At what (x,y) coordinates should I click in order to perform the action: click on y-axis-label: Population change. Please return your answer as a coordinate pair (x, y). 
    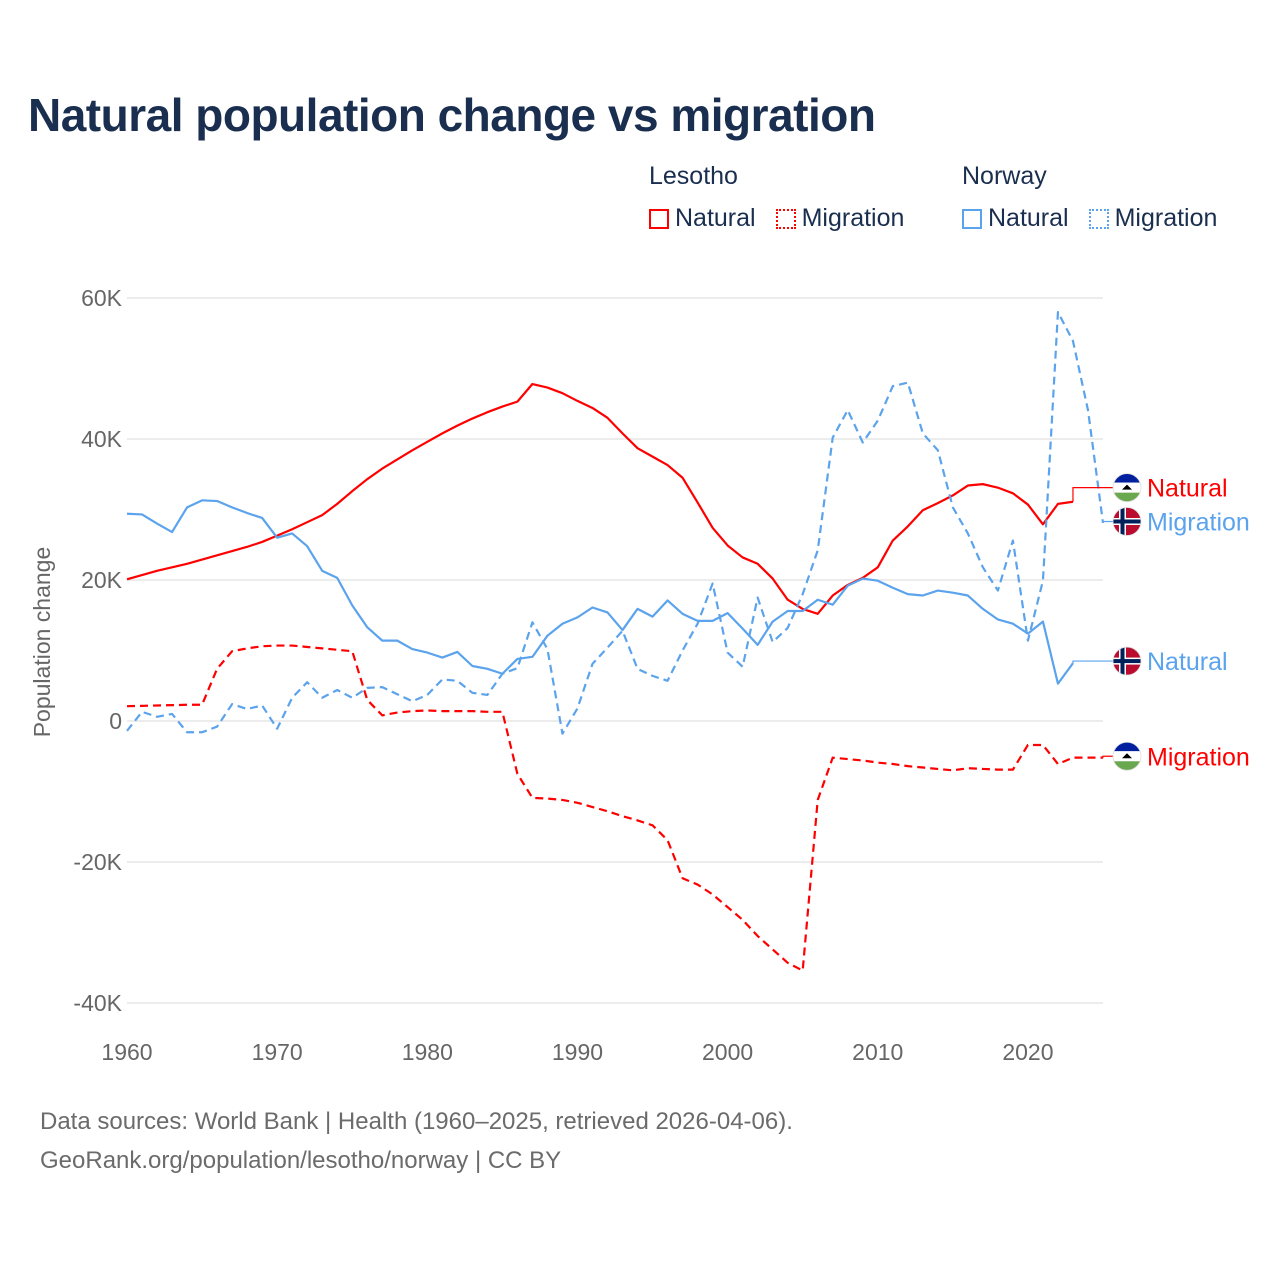
    Looking at the image, I should click on (42, 642).